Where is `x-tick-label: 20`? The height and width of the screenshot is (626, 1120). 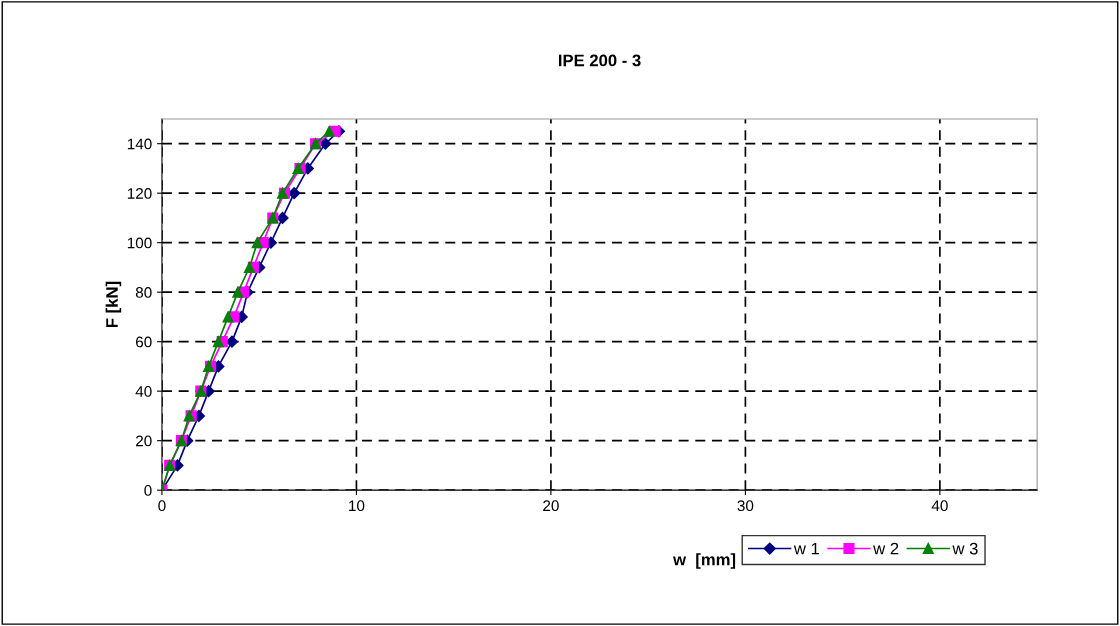
x-tick-label: 20 is located at coordinates (551, 506).